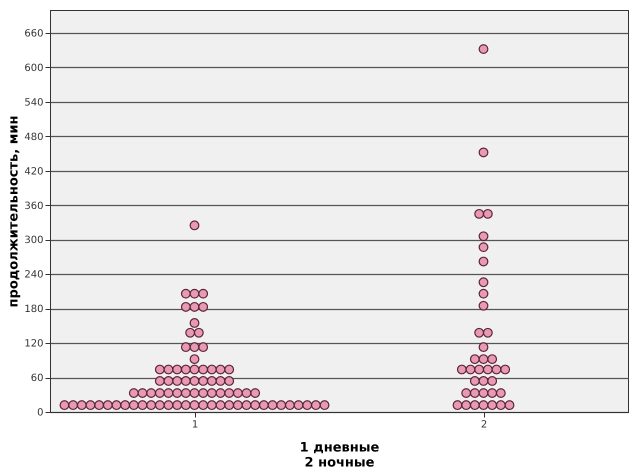 The image size is (634, 475). I want to click on y-tick-label: 0, so click(40, 413).